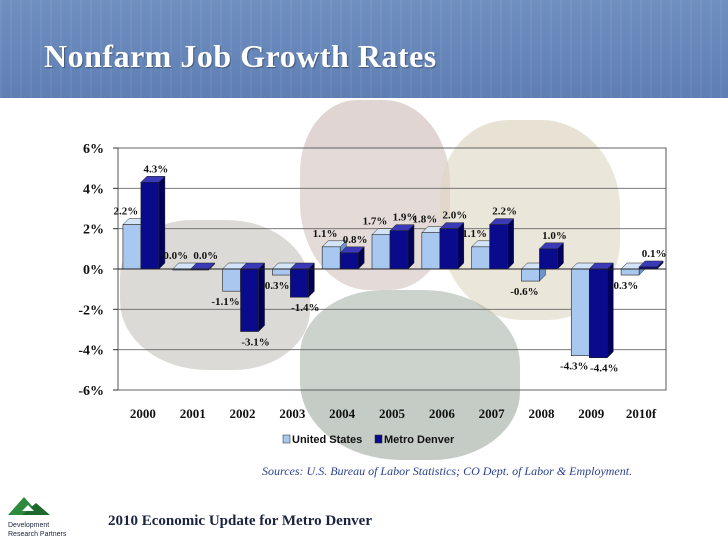 This screenshot has width=728, height=546. I want to click on x-tick-label: 2007, so click(492, 413).